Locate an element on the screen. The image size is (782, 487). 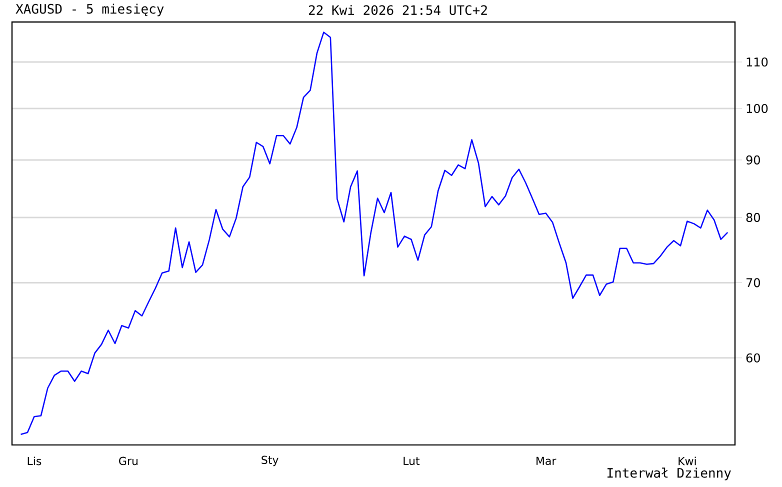
x-tick-label: Kwi is located at coordinates (687, 461).